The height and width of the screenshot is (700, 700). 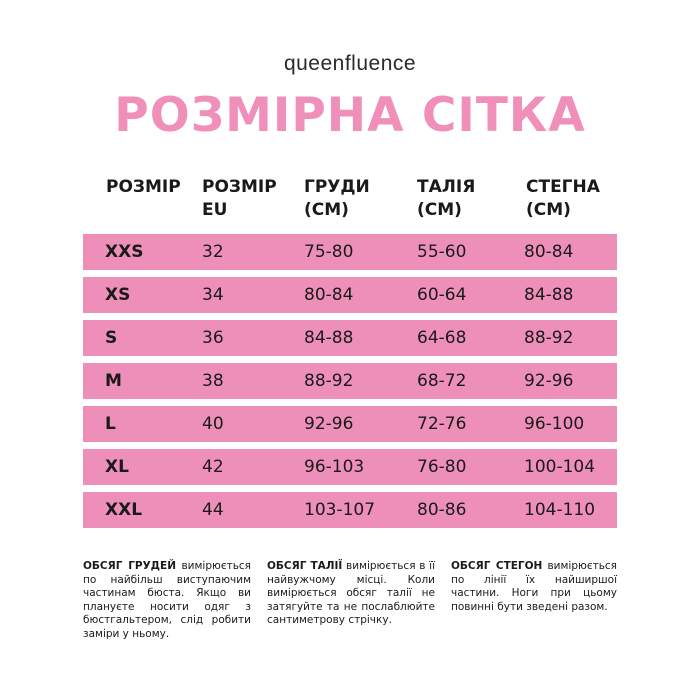 What do you see at coordinates (213, 424) in the screenshot?
I see `eu-cell: 40` at bounding box center [213, 424].